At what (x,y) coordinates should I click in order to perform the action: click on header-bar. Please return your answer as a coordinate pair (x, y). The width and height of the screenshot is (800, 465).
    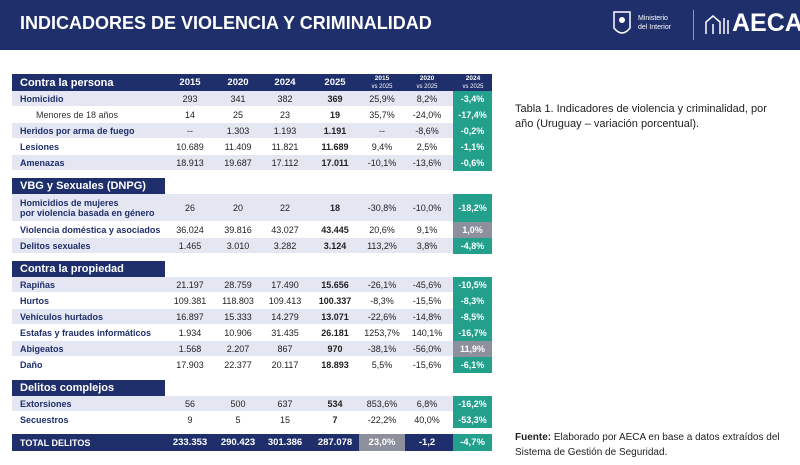
    Looking at the image, I should click on (400, 25).